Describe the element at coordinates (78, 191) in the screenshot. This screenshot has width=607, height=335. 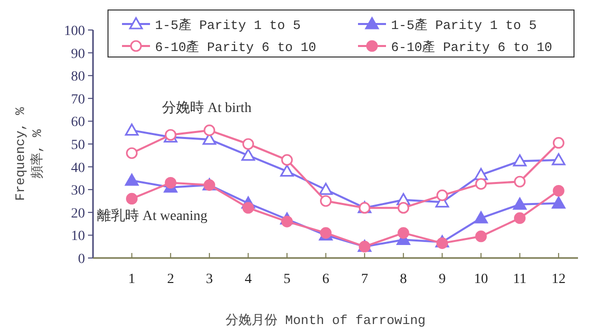
I see `y-tick-label: 30` at that location.